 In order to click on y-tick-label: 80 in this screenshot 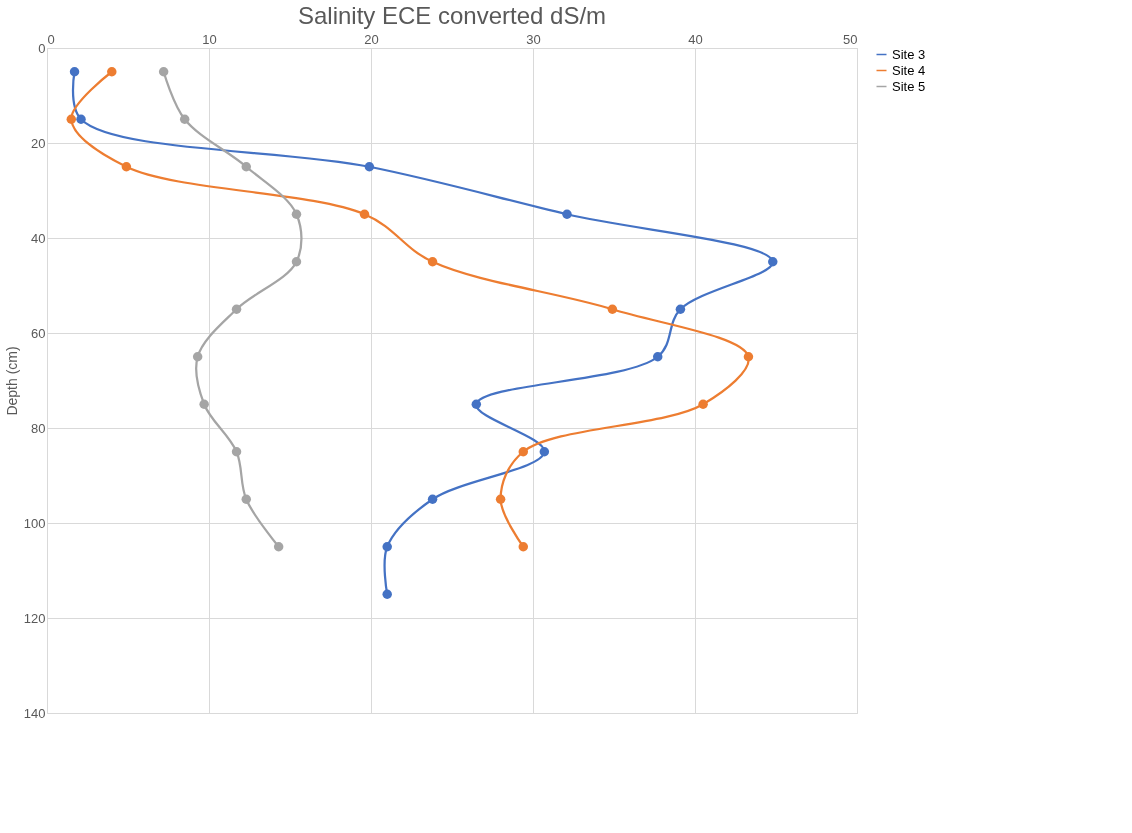, I will do `click(38, 428)`.